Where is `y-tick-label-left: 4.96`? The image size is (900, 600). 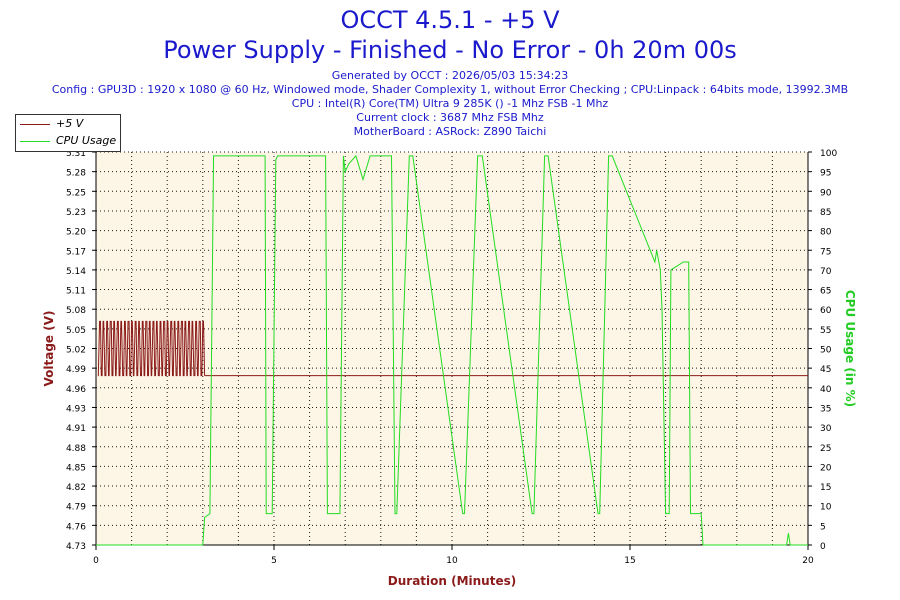 y-tick-label-left: 4.96 is located at coordinates (76, 390).